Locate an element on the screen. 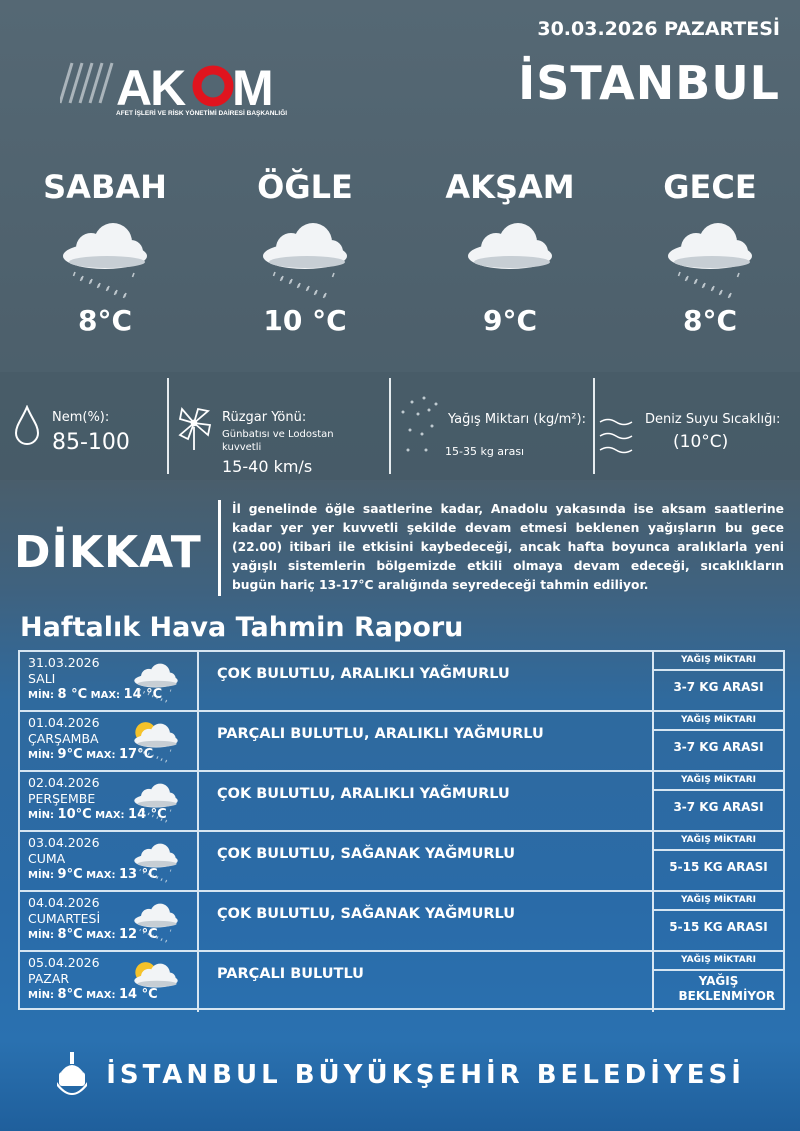  wind-value: 15-40 km/s is located at coordinates (267, 466).